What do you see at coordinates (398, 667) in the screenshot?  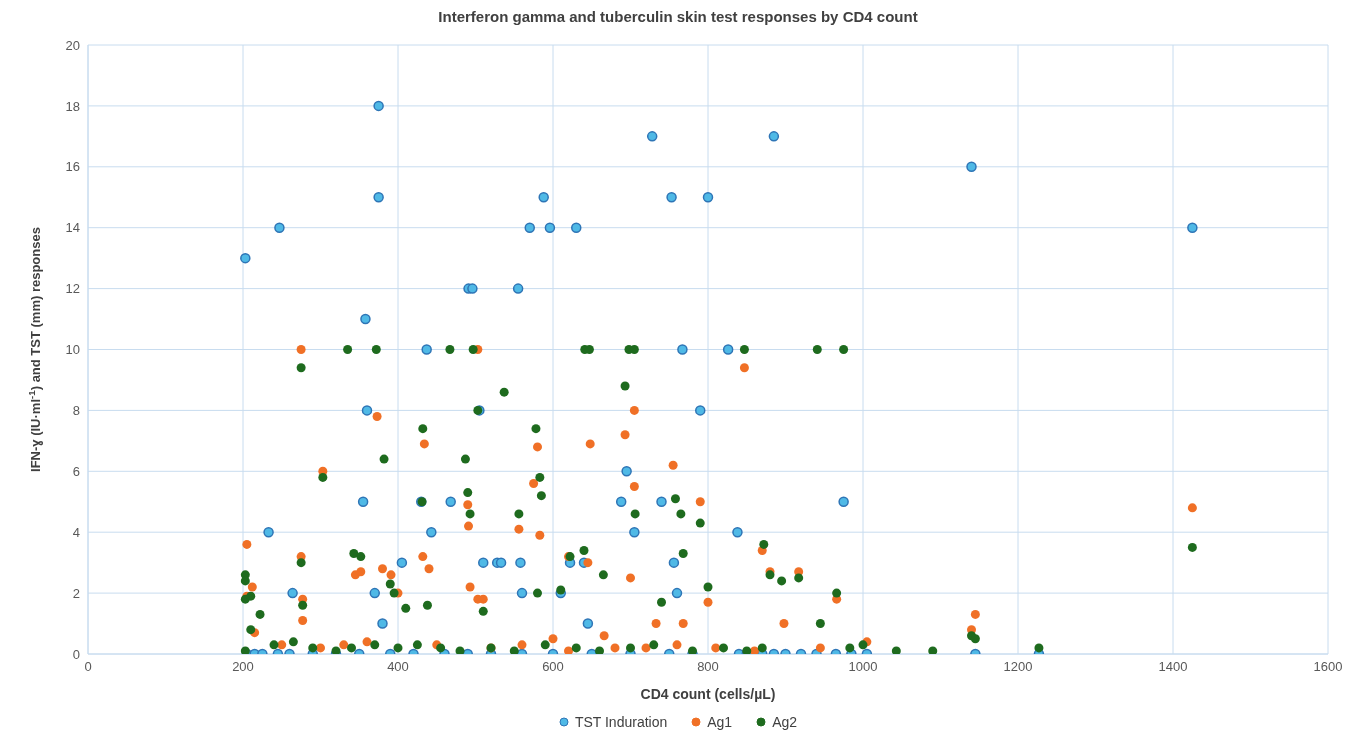 I see `x-tick-label: 400` at bounding box center [398, 667].